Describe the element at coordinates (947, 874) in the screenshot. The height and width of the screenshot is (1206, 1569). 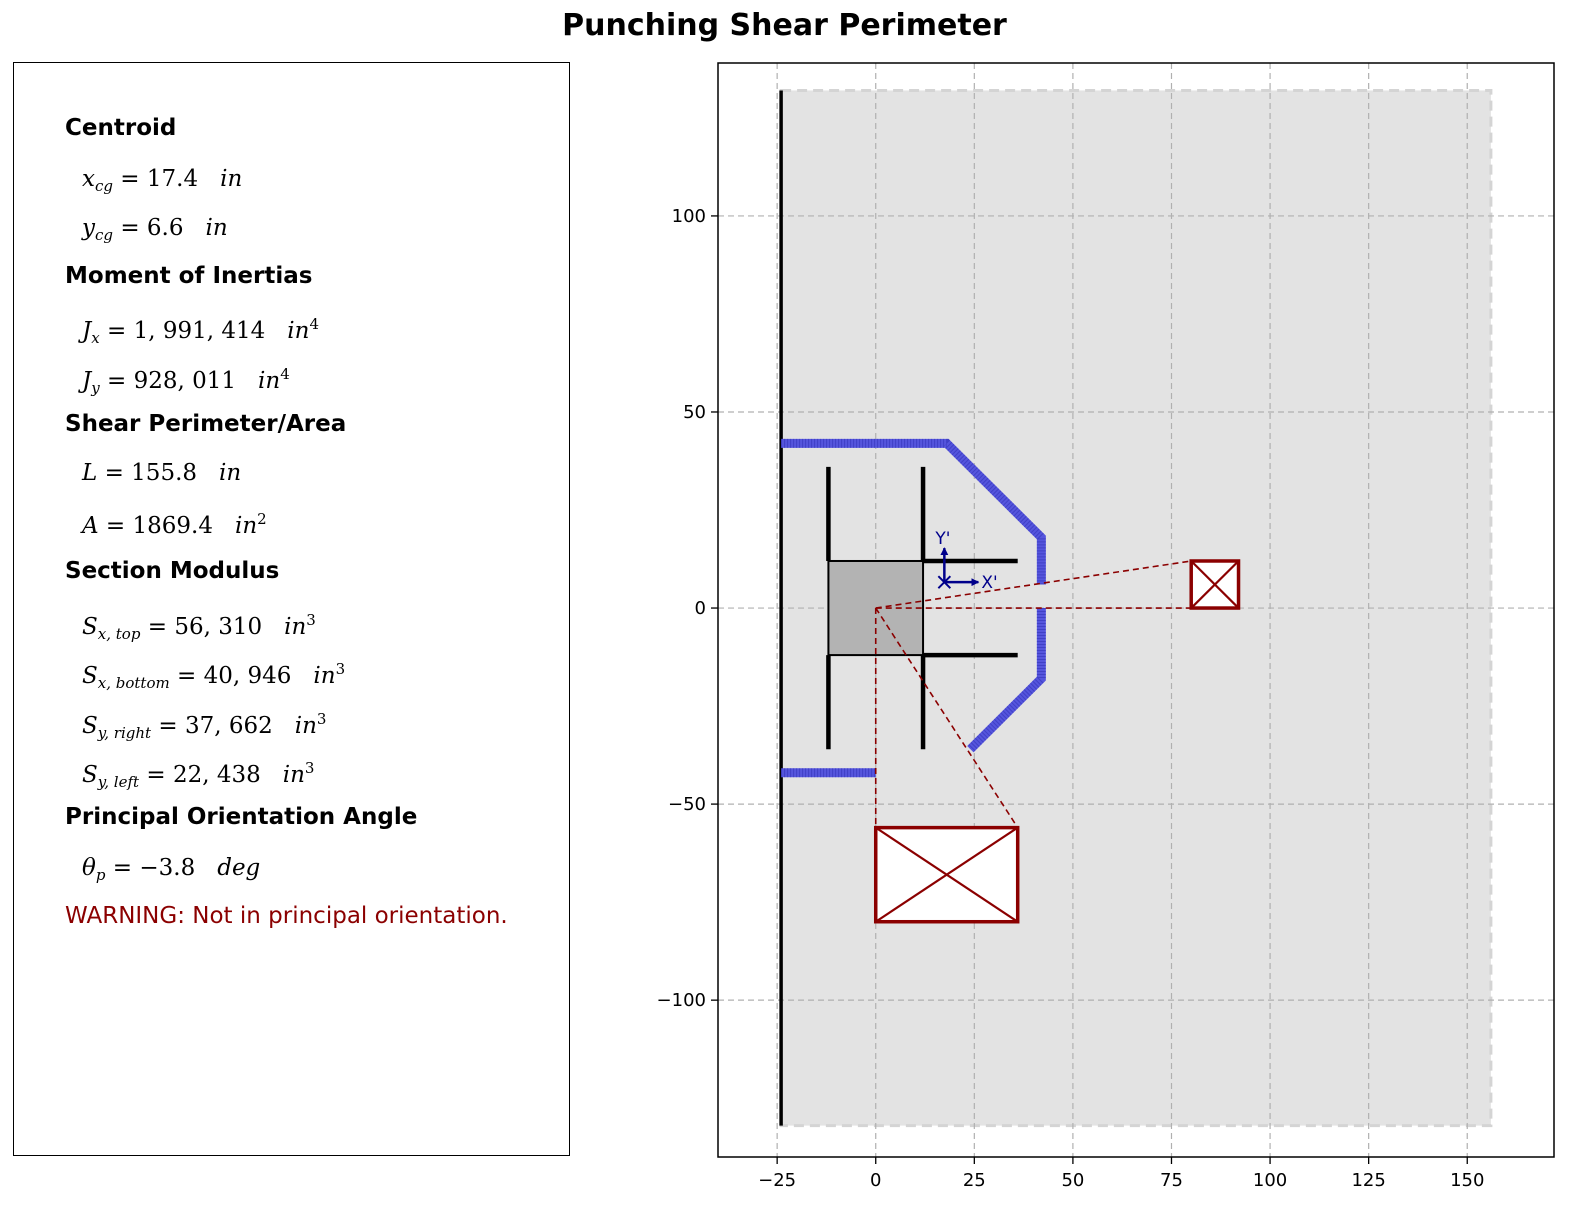
I see `zoom-box-large-diagonal` at that location.